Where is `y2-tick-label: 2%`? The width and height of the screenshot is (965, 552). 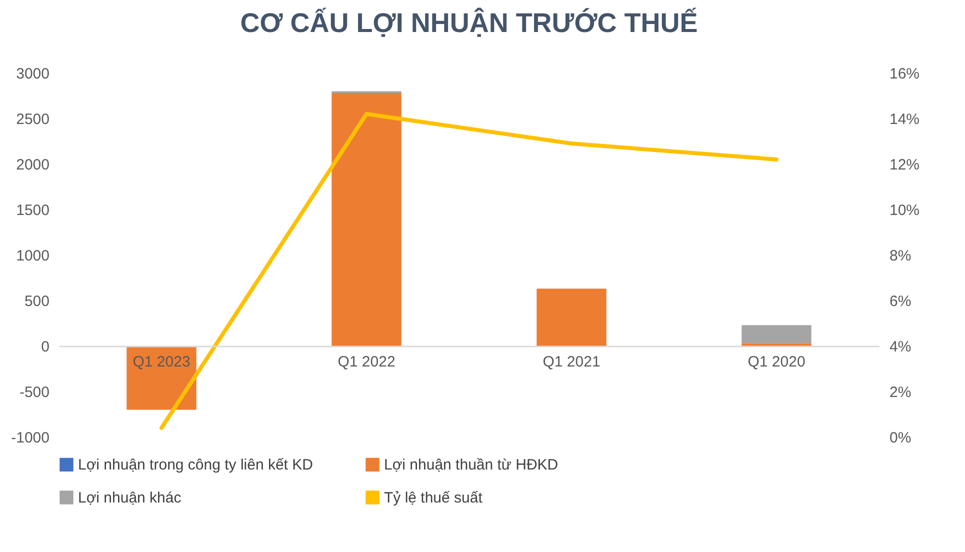
y2-tick-label: 2% is located at coordinates (901, 392).